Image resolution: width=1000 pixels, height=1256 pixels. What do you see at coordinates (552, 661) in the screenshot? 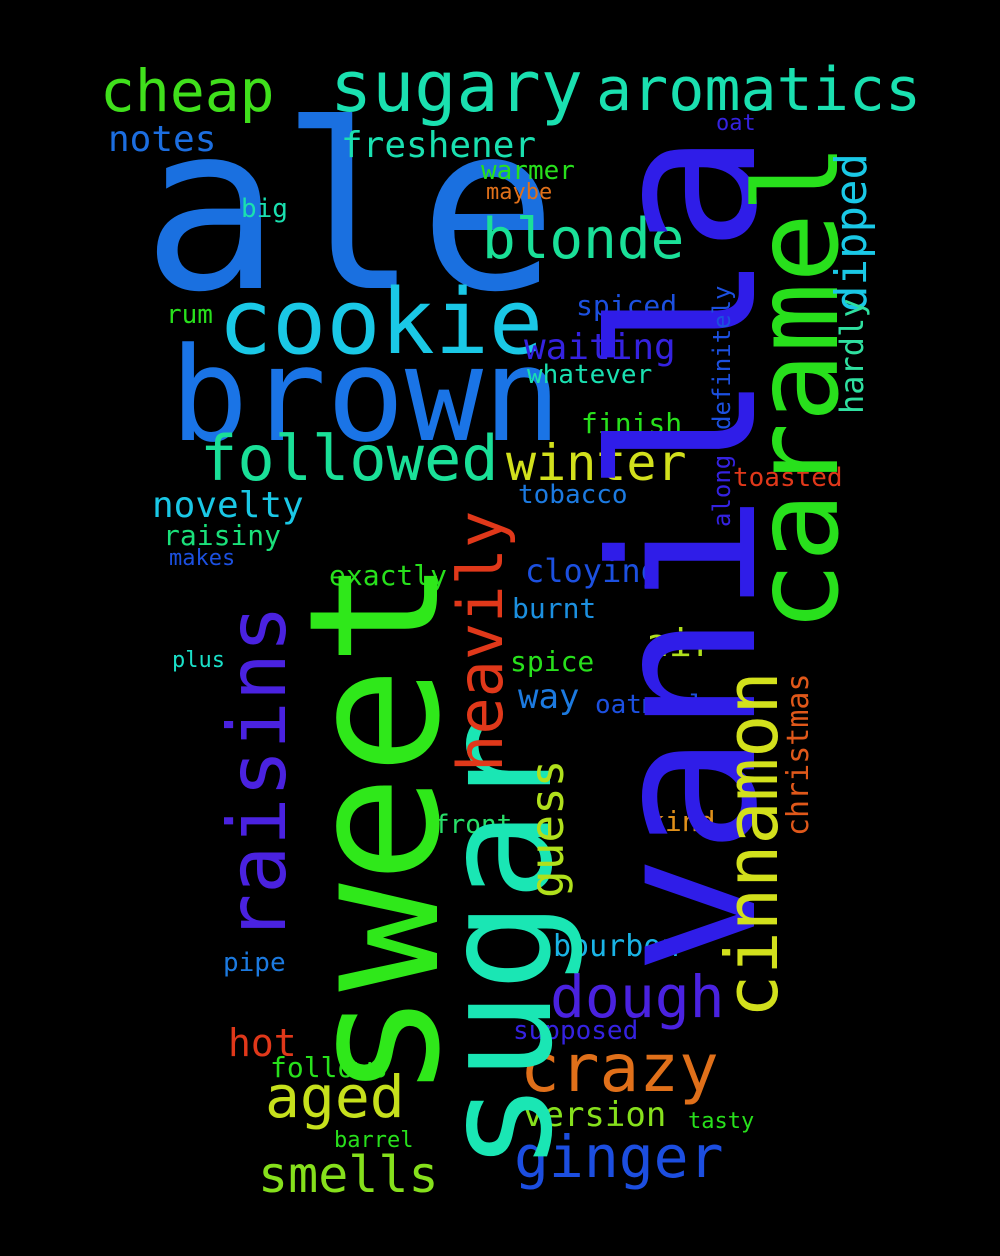
I see `word-spice: spice` at bounding box center [552, 661].